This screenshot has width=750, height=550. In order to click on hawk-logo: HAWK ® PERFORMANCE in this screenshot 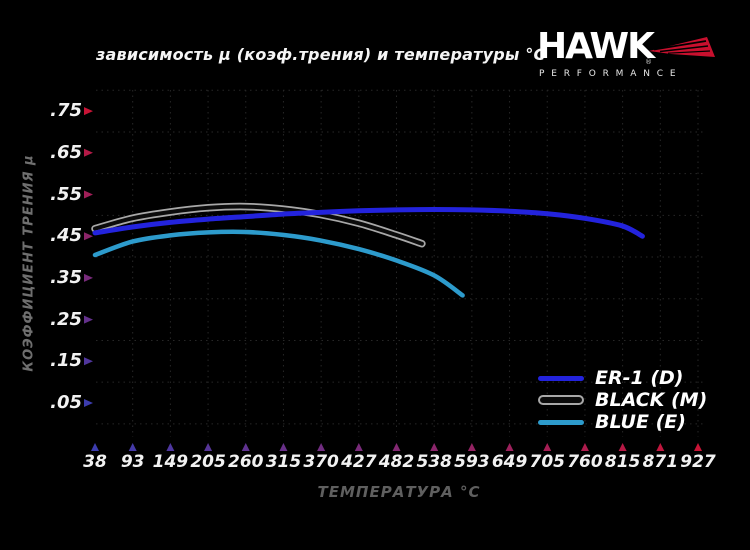, I will do `click(624, 56)`.